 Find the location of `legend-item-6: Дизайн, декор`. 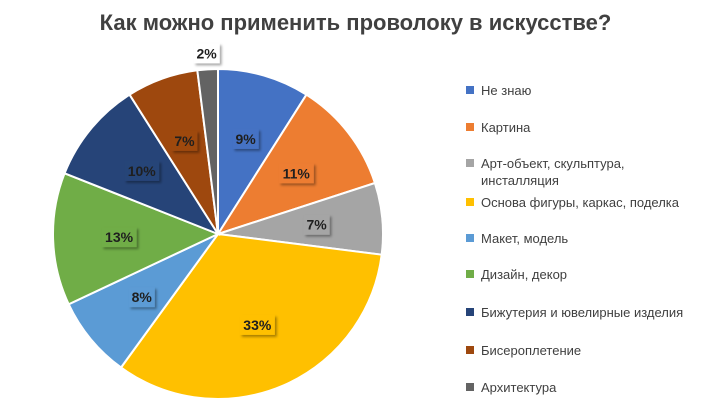

legend-item-6: Дизайн, декор is located at coordinates (586, 274).